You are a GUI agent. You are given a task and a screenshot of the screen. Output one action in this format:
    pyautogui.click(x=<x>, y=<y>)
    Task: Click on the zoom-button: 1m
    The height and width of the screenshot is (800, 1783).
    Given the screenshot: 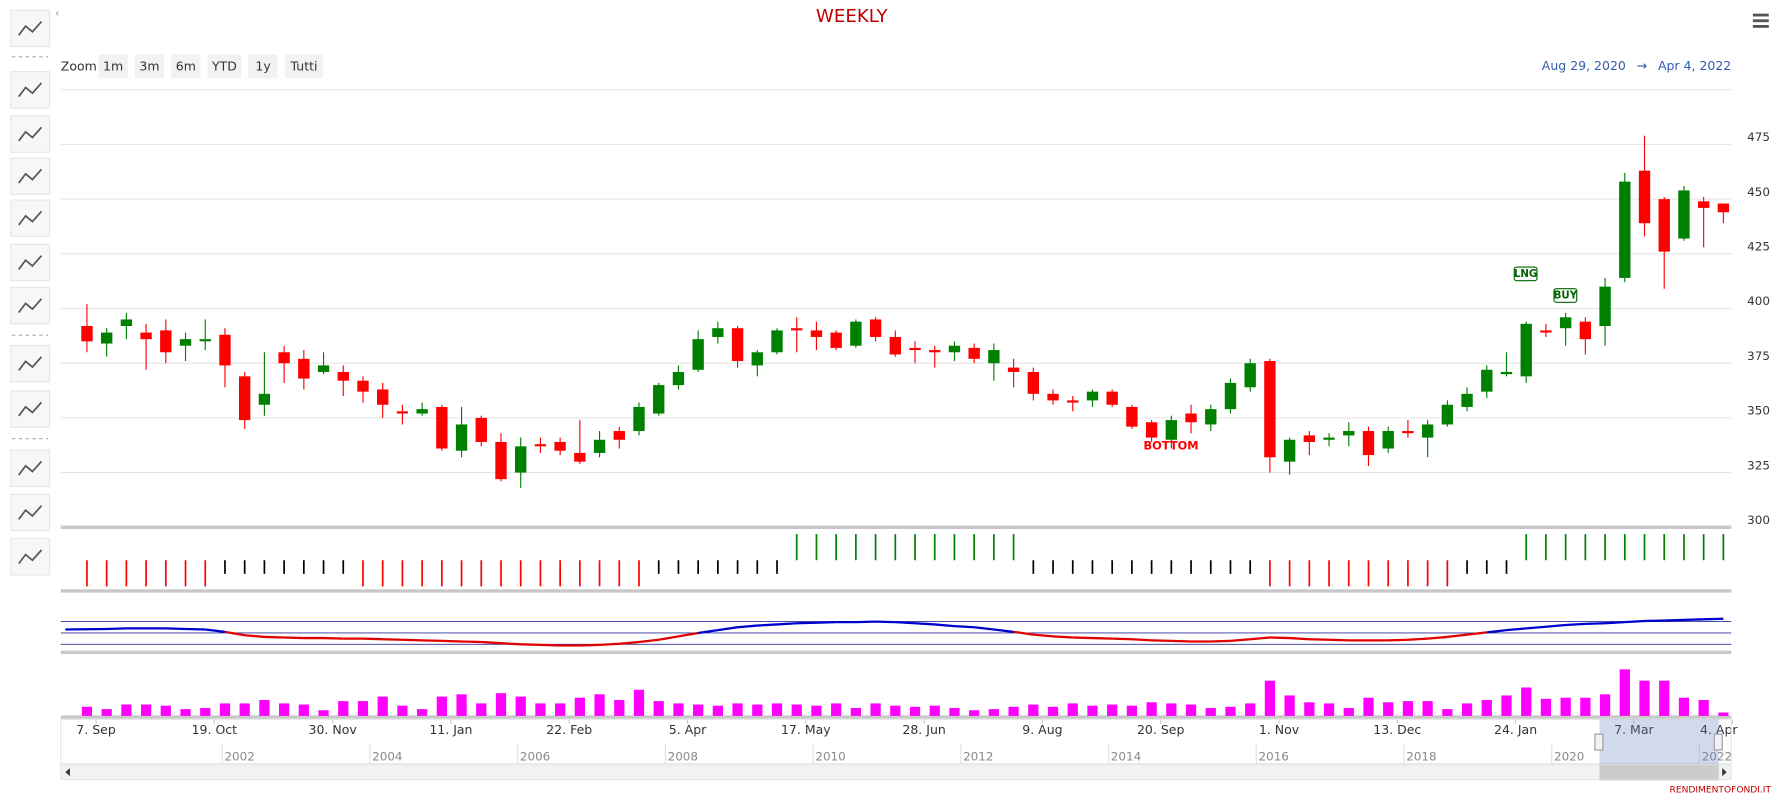 What is the action you would take?
    pyautogui.click(x=113, y=66)
    